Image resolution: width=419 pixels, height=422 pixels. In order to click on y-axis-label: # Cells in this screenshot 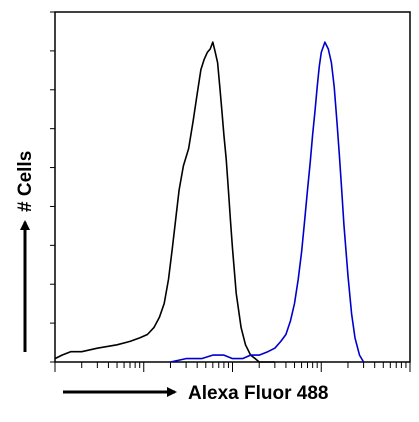, I will do `click(25, 181)`.